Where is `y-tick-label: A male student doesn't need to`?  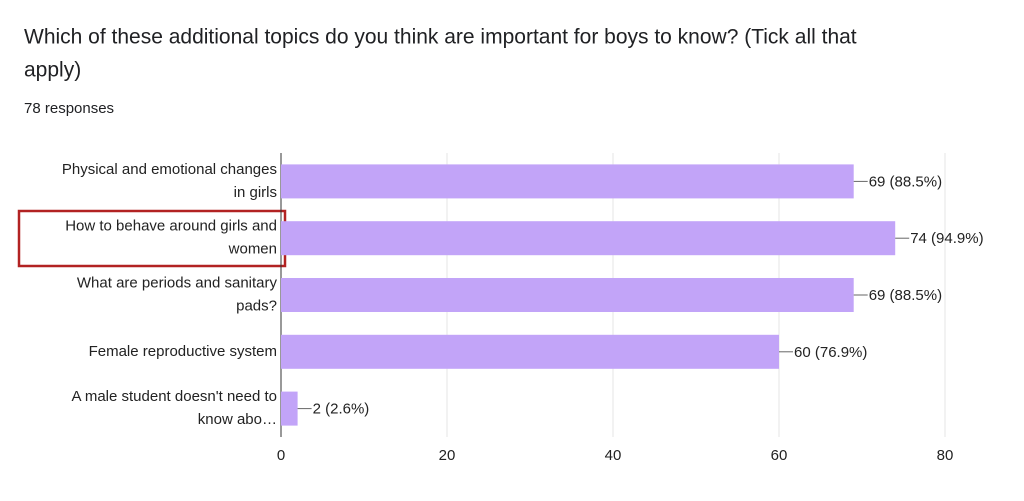 y-tick-label: A male student doesn't need to is located at coordinates (174, 396).